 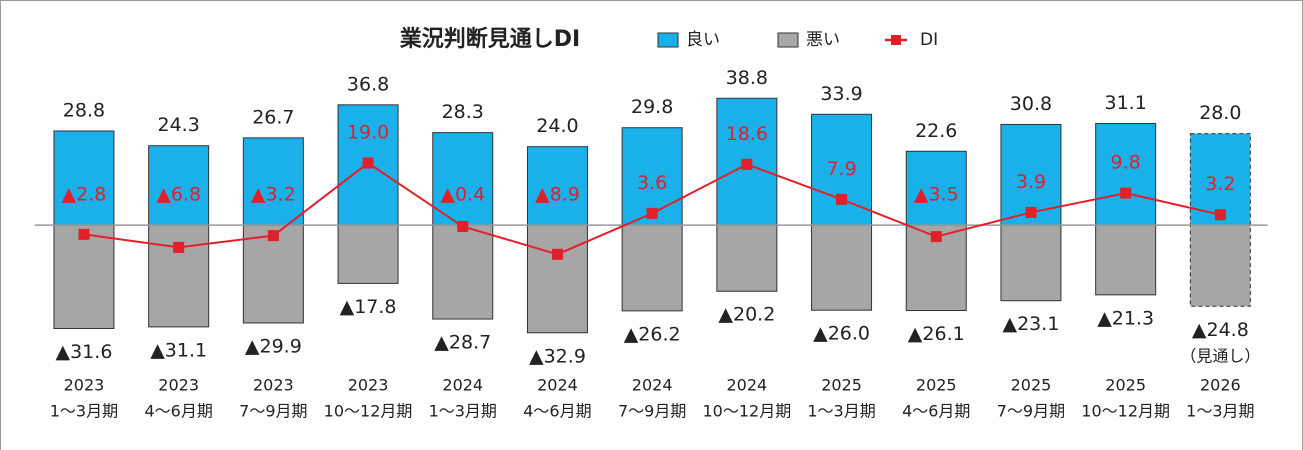 What do you see at coordinates (1126, 163) in the screenshot?
I see `di-value-label: 9.8` at bounding box center [1126, 163].